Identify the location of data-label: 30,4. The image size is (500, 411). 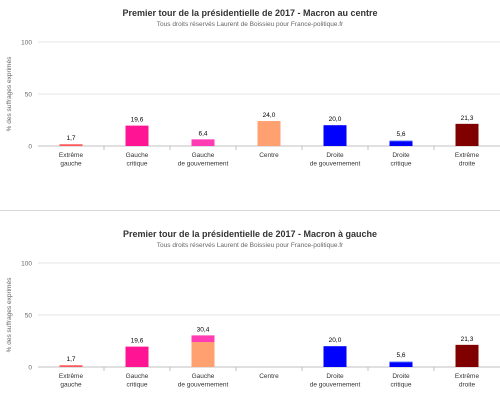
(203, 329).